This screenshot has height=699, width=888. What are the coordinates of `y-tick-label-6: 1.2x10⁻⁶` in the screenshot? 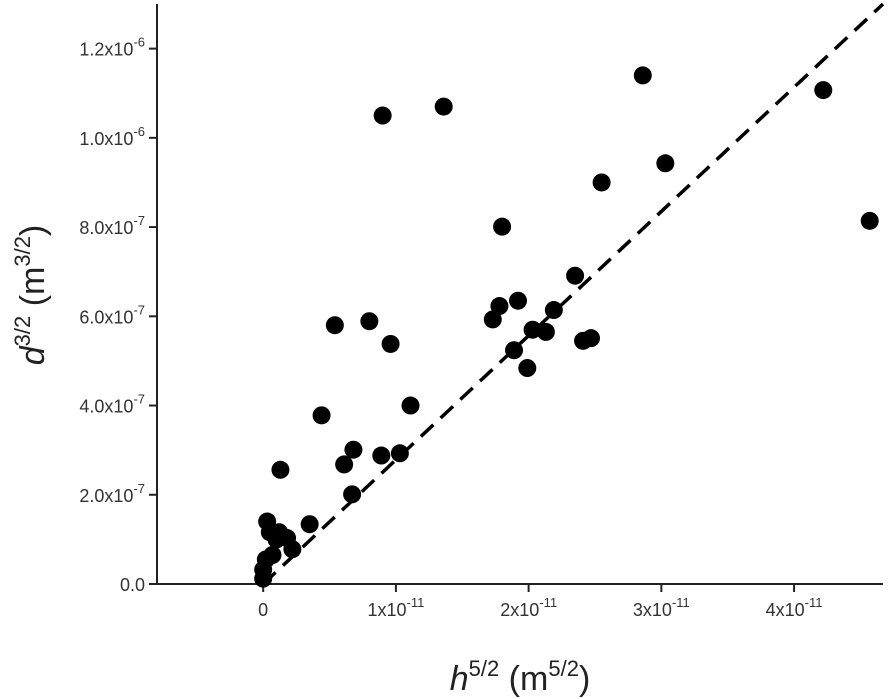 It's located at (112, 47).